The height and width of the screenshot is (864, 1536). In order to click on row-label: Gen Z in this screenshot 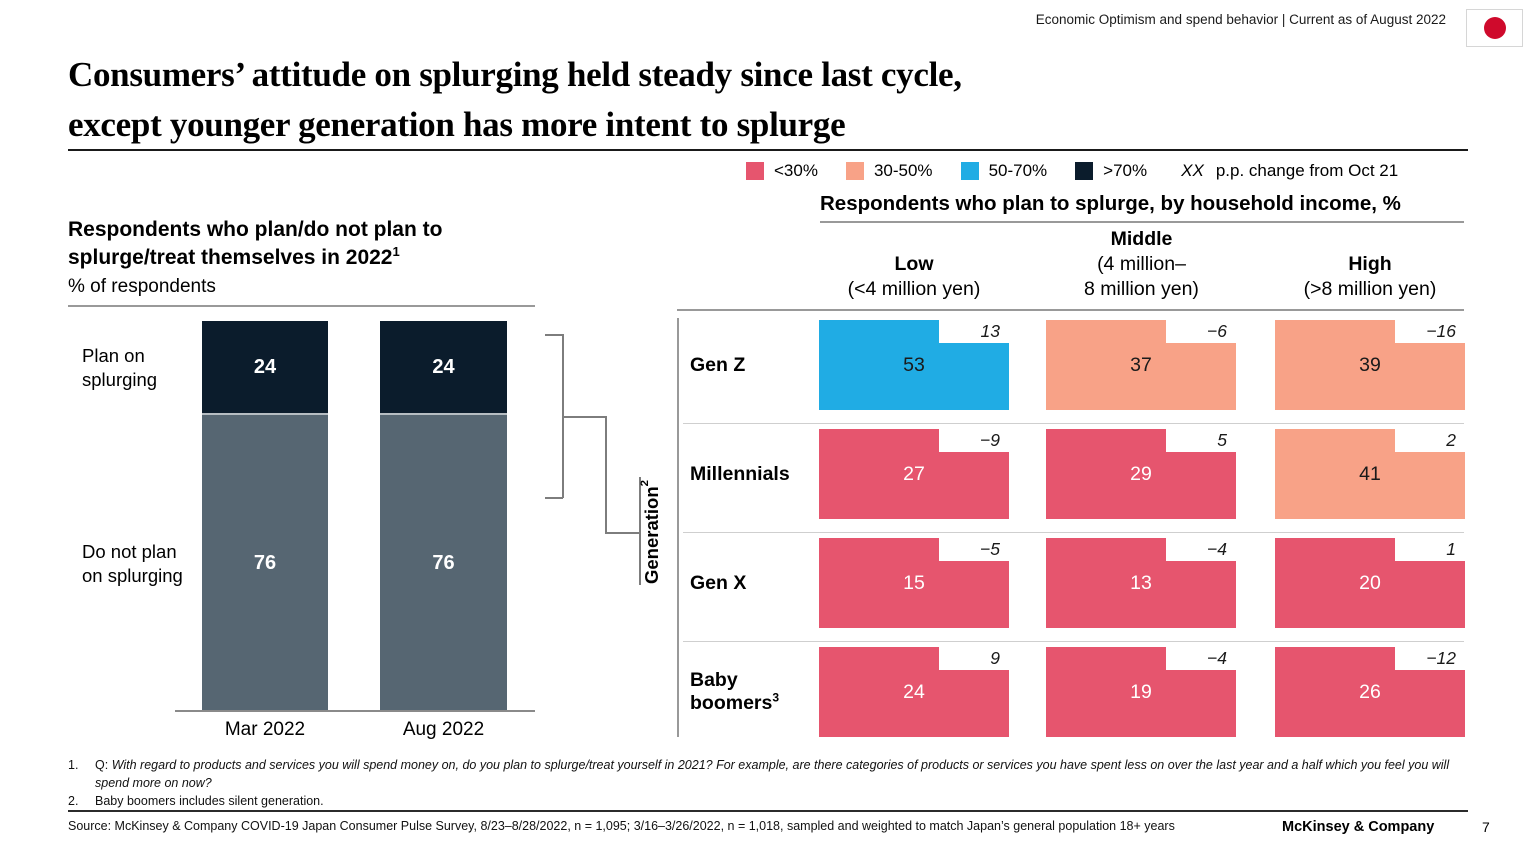, I will do `click(718, 364)`.